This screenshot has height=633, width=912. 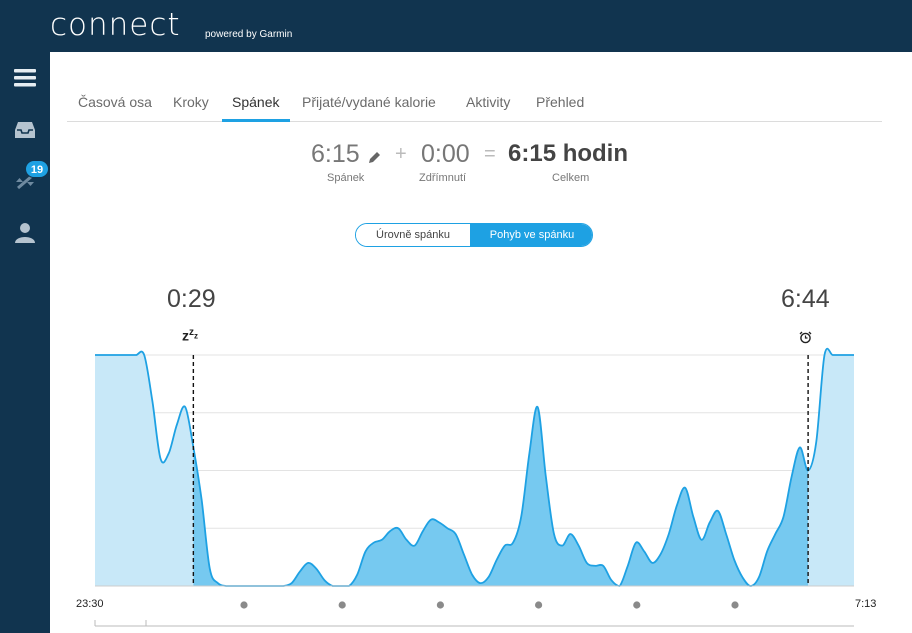 What do you see at coordinates (90, 604) in the screenshot?
I see `x-axis-start-label: 23:30` at bounding box center [90, 604].